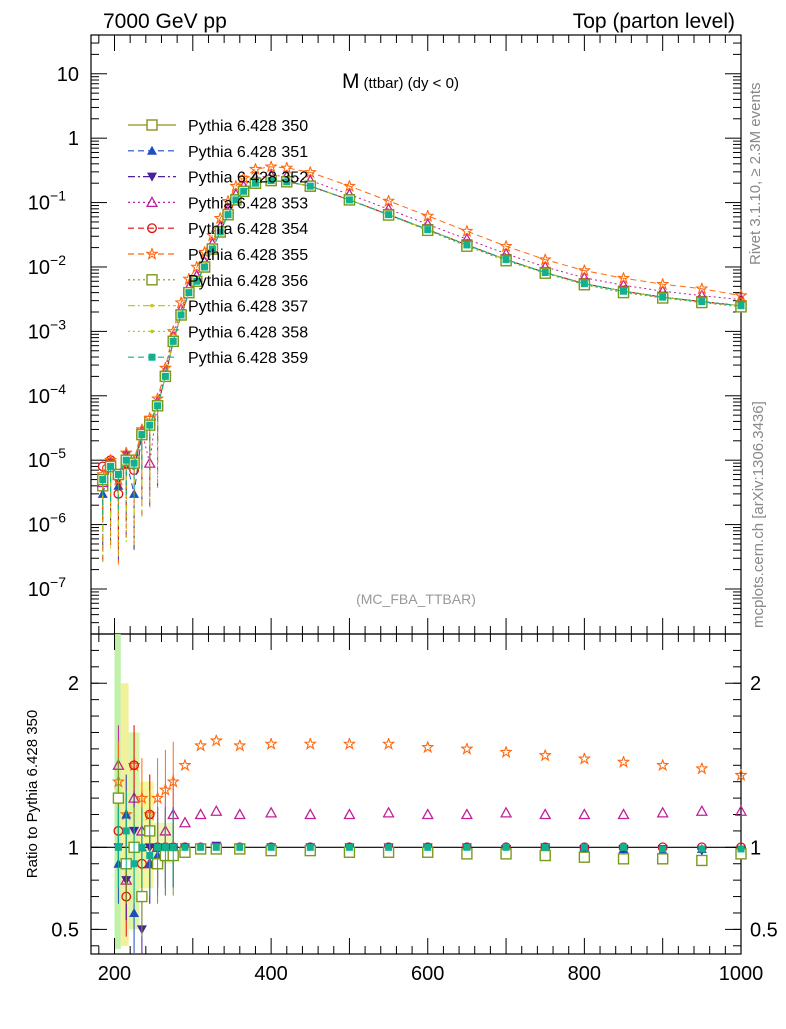 This screenshot has height=1029, width=786. I want to click on legend-item-pythia-6-428-350: Pythia 6.428 350, so click(218, 126).